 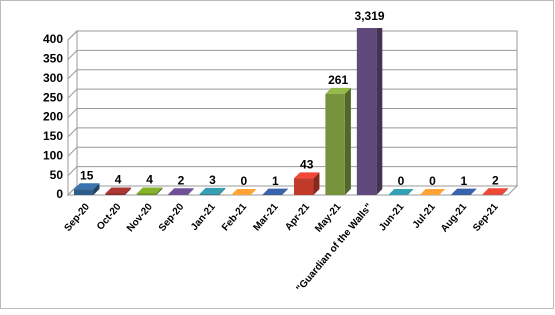 What do you see at coordinates (53, 39) in the screenshot?
I see `y-tick-label: 400` at bounding box center [53, 39].